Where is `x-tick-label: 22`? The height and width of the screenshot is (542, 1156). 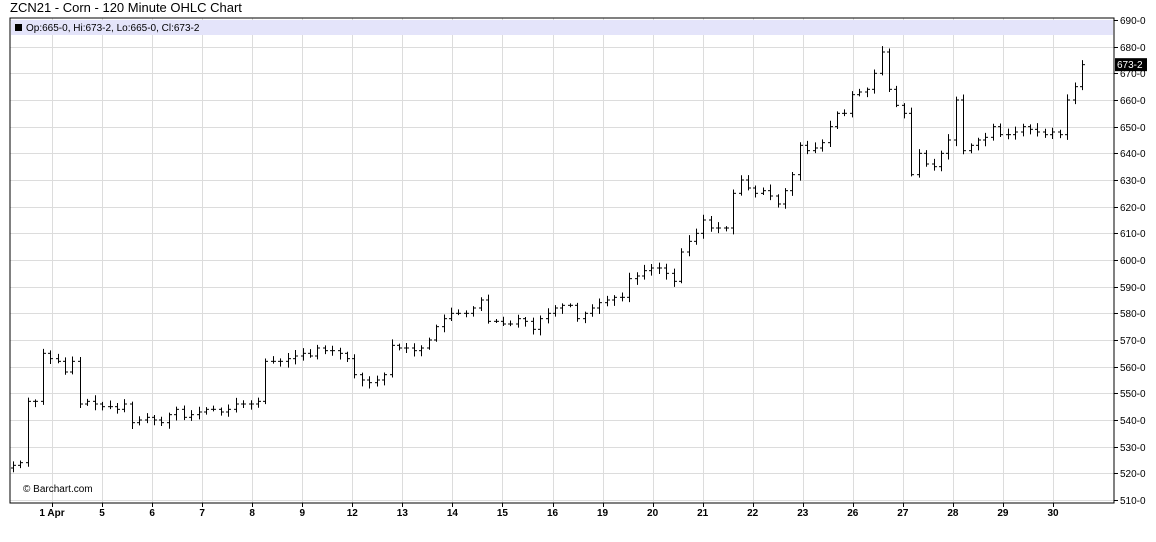 x-tick-label: 22 is located at coordinates (753, 513).